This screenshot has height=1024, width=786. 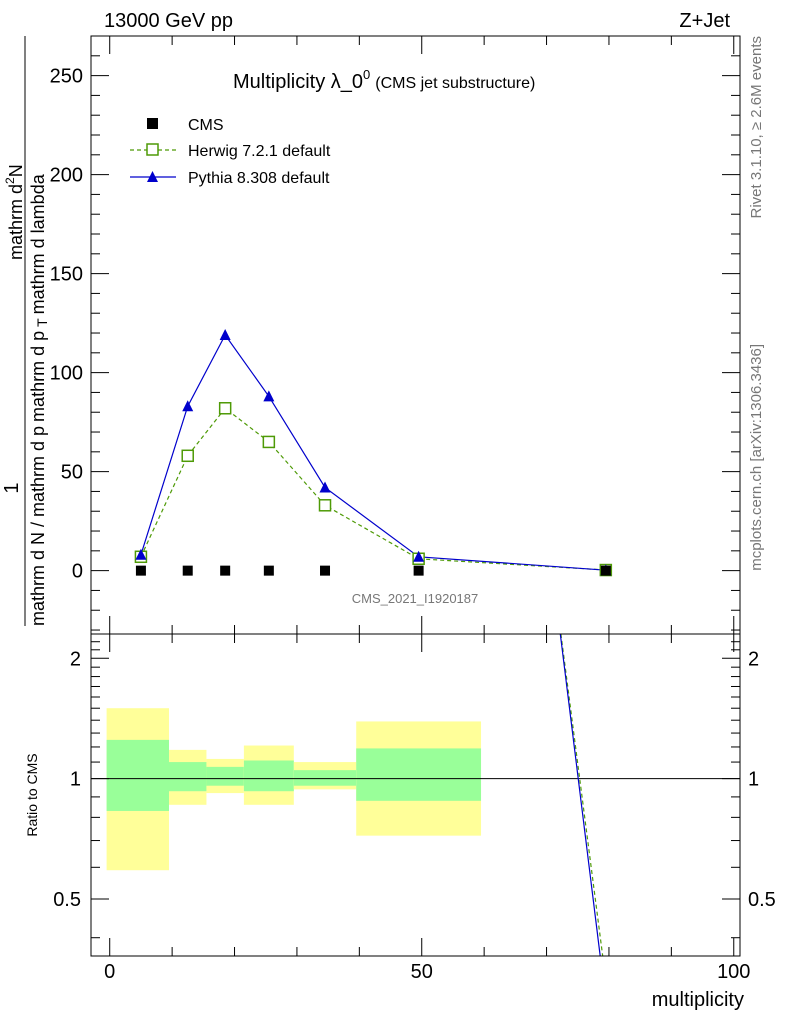 I want to click on ratio-pythia-line, so click(x=580, y=795).